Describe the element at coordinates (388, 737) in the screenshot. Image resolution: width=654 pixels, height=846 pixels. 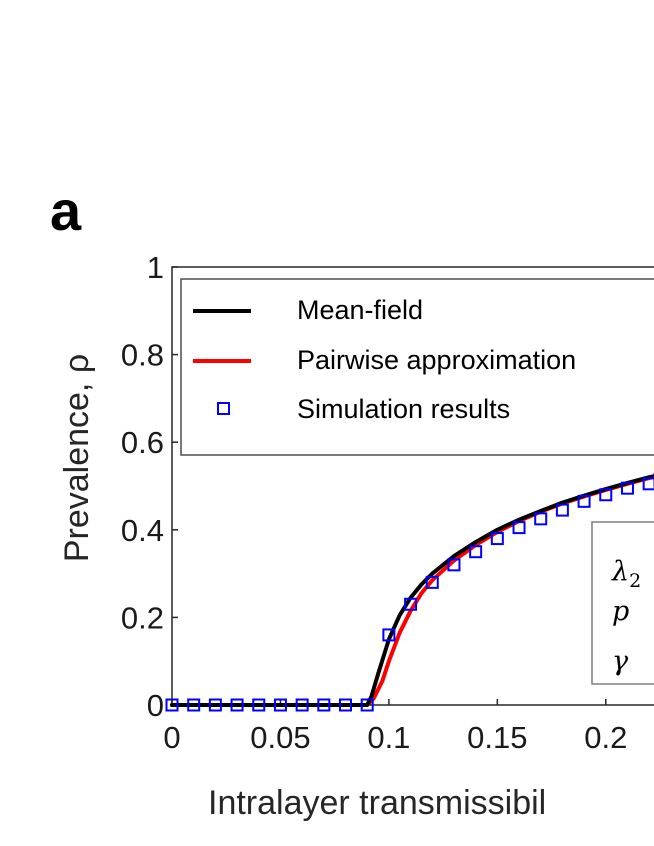
I see `x-tick-label: 0.1` at that location.